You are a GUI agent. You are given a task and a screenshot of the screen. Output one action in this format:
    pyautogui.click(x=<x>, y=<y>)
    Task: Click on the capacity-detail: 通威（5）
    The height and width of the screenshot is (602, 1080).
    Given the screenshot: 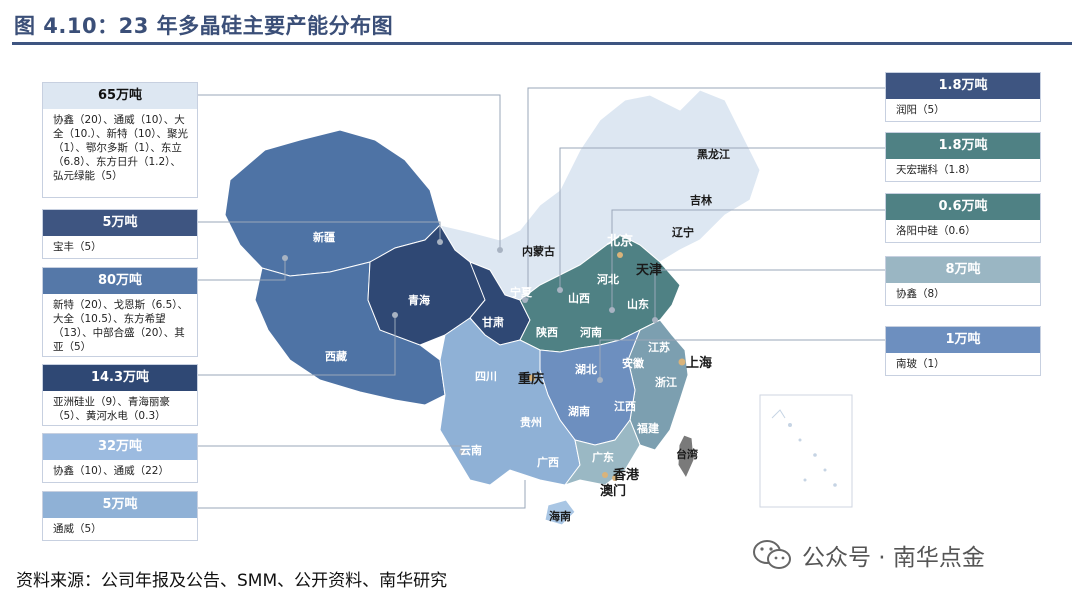 What is the action you would take?
    pyautogui.click(x=77, y=529)
    